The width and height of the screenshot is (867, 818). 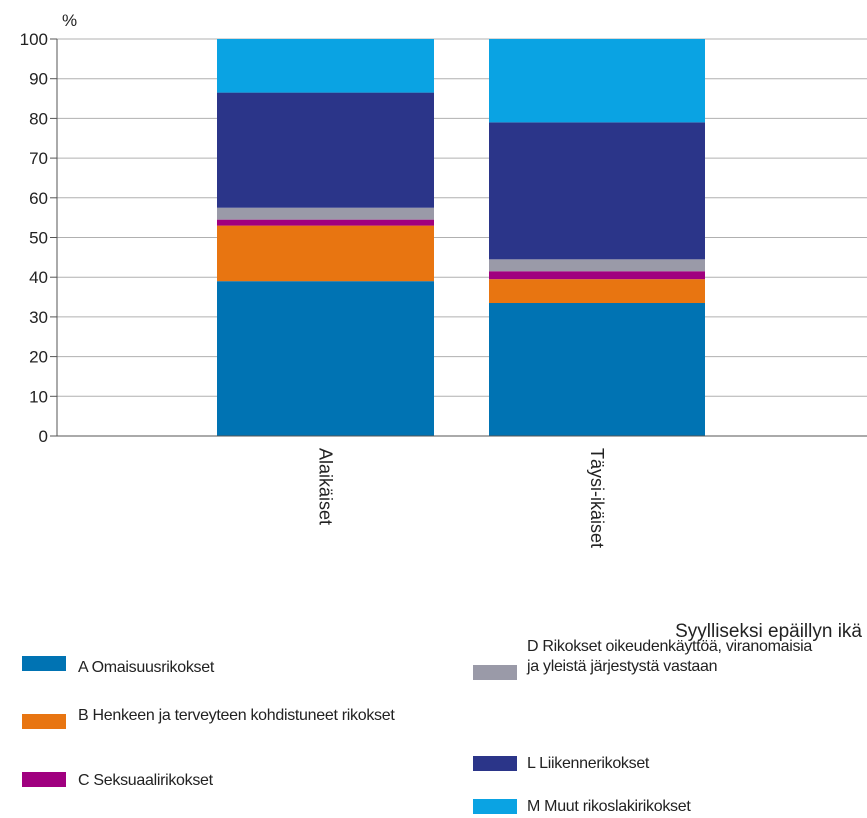 I want to click on y-tick-label: 60, so click(x=38, y=198).